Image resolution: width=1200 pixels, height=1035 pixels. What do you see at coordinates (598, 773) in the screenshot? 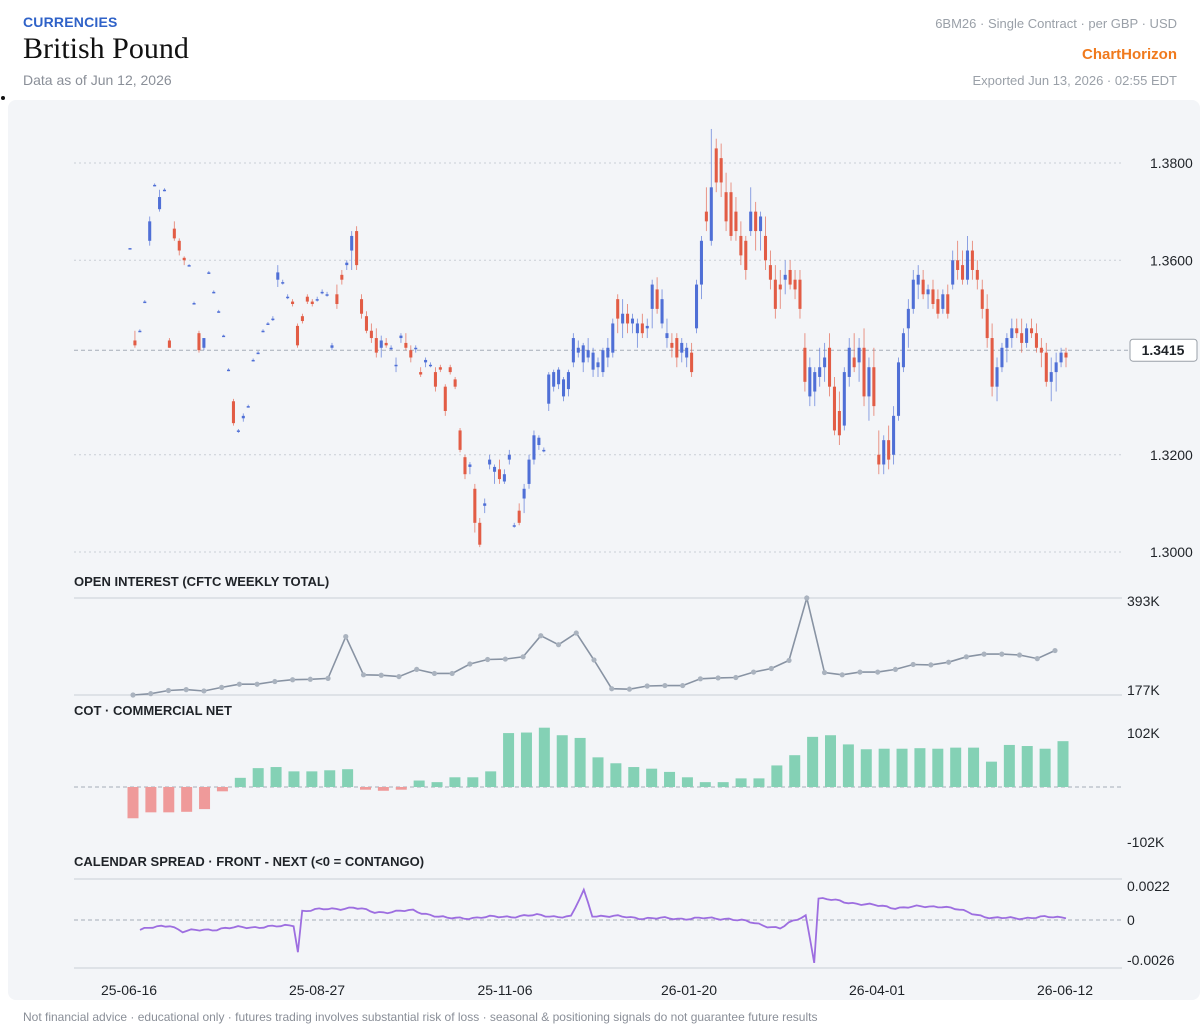
I see `cot-bars` at bounding box center [598, 773].